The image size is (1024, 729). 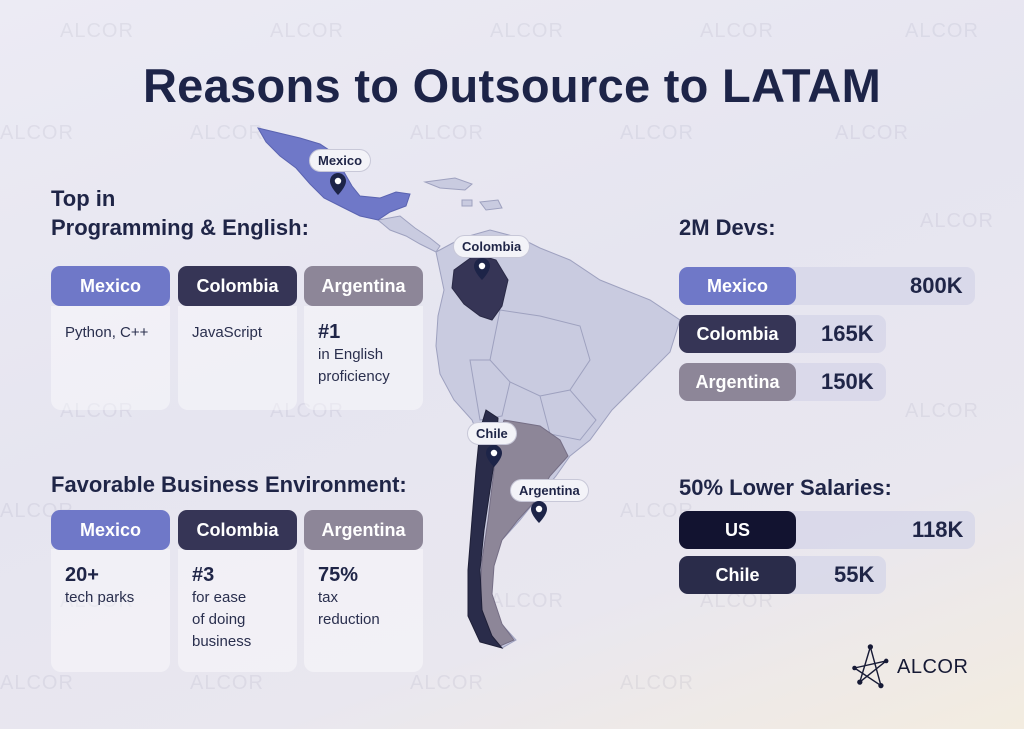 What do you see at coordinates (785, 487) in the screenshot?
I see `salaries-heading: 50% Lower Salaries:` at bounding box center [785, 487].